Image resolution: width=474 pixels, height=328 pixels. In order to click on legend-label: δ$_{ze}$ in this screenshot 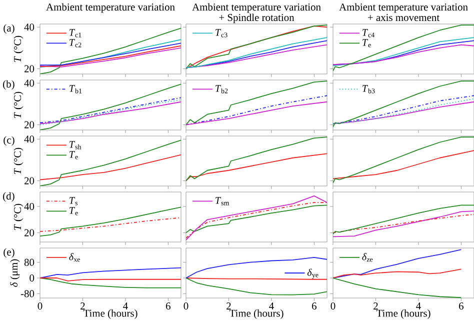, I will do `click(367, 257)`.